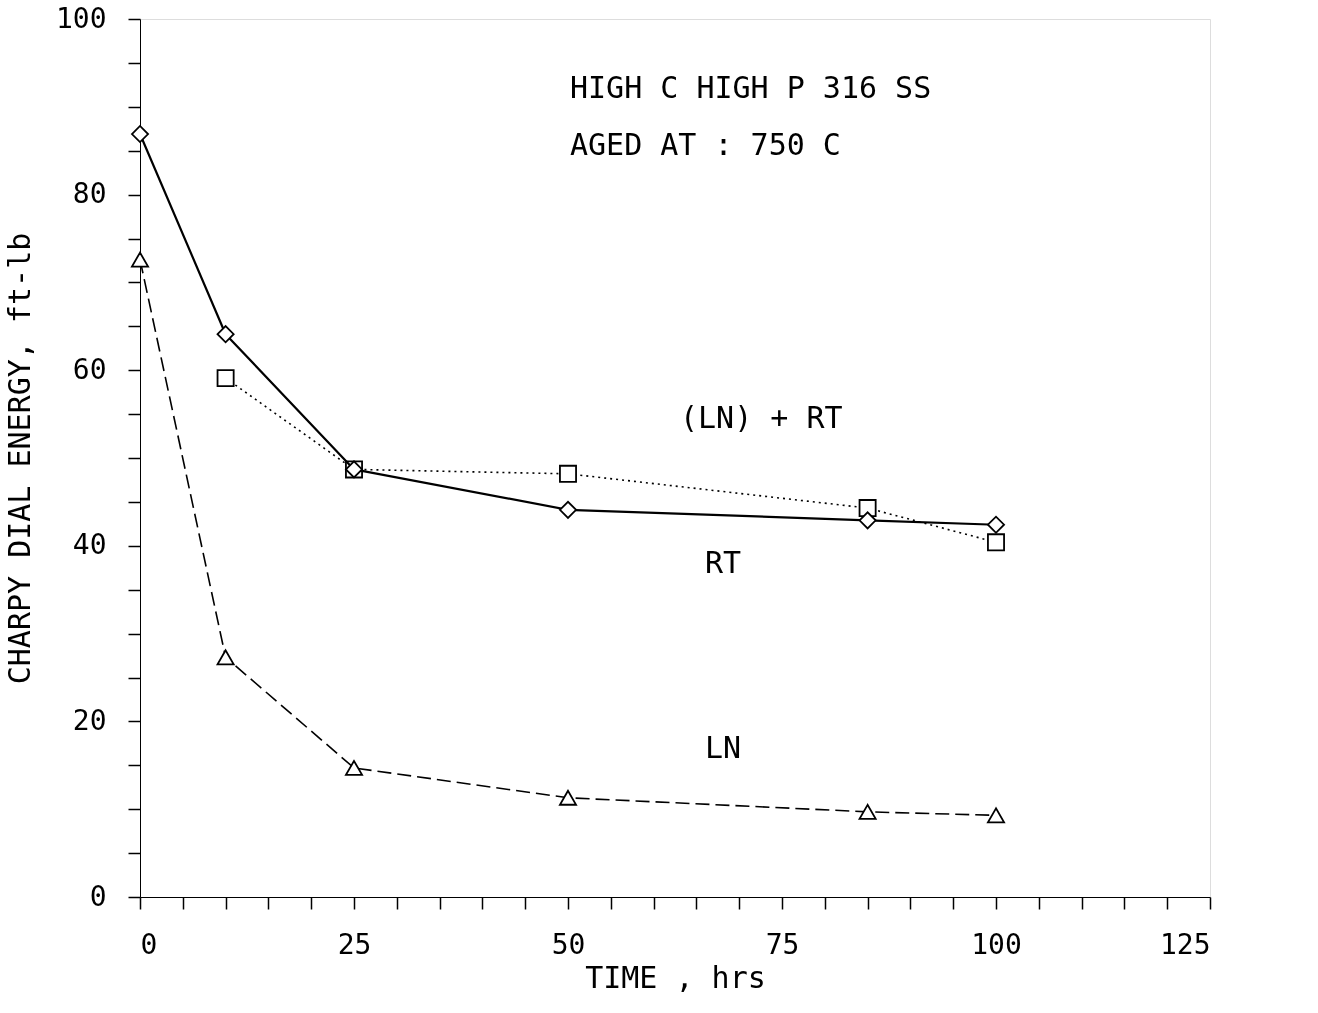  Describe the element at coordinates (675, 977) in the screenshot. I see `x-axis-title: TIME , hrs` at that location.